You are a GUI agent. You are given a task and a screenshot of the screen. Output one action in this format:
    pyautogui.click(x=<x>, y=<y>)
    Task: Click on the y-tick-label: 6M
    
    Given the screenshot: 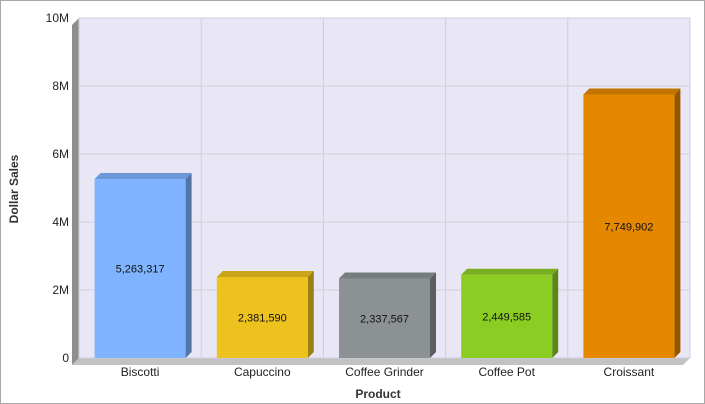 What is the action you would take?
    pyautogui.click(x=60, y=154)
    